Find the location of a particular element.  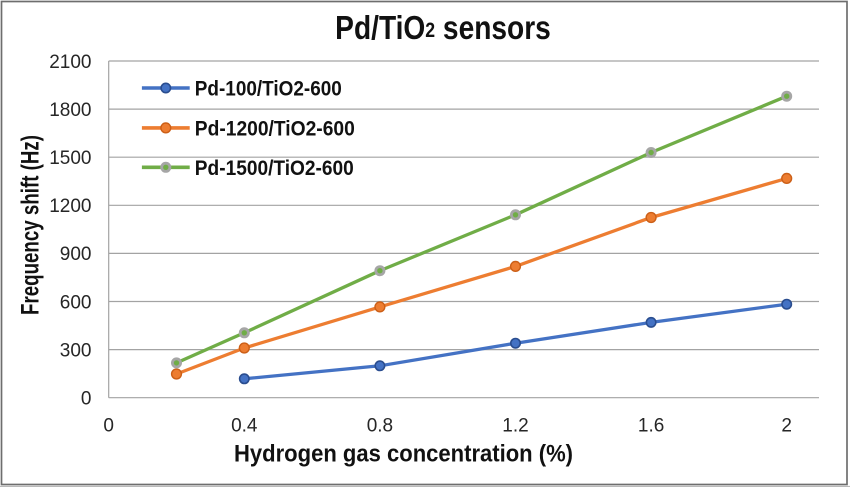

svg-text: Pd/TiO2 sensors is located at coordinates (443, 28).